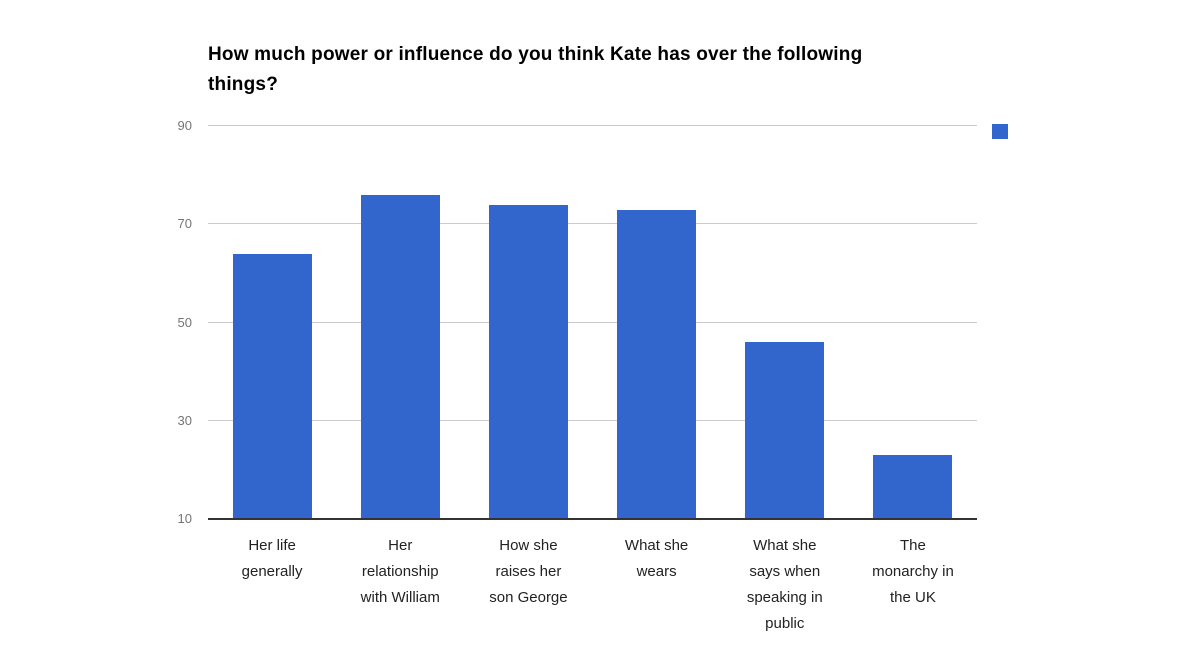  Describe the element at coordinates (272, 558) in the screenshot. I see `x-axis-label-1: Her life generally` at that location.